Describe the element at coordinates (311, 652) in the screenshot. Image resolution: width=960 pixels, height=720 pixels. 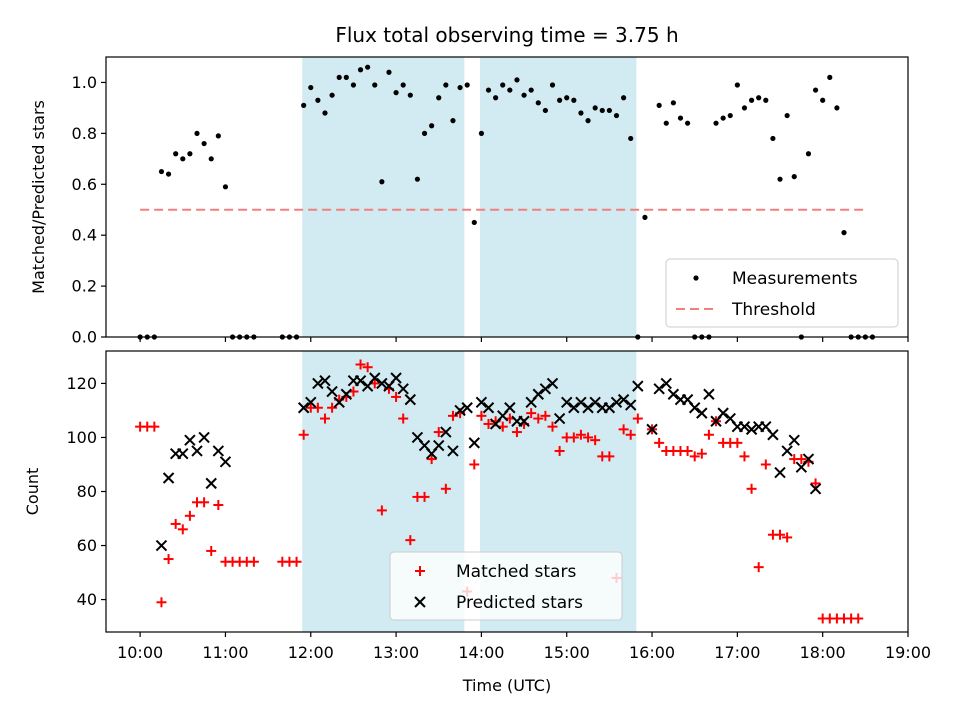
I see `x-tick-label: 12:00` at that location.